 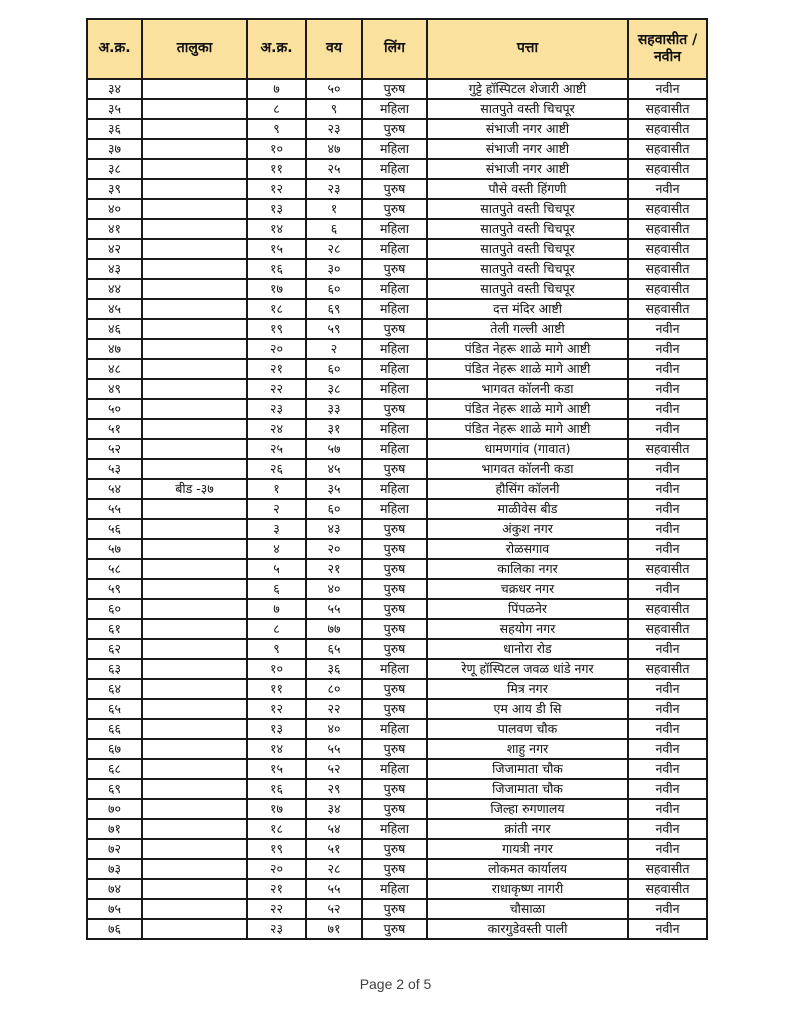 What do you see at coordinates (334, 789) in the screenshot?
I see `cell-age: २९` at bounding box center [334, 789].